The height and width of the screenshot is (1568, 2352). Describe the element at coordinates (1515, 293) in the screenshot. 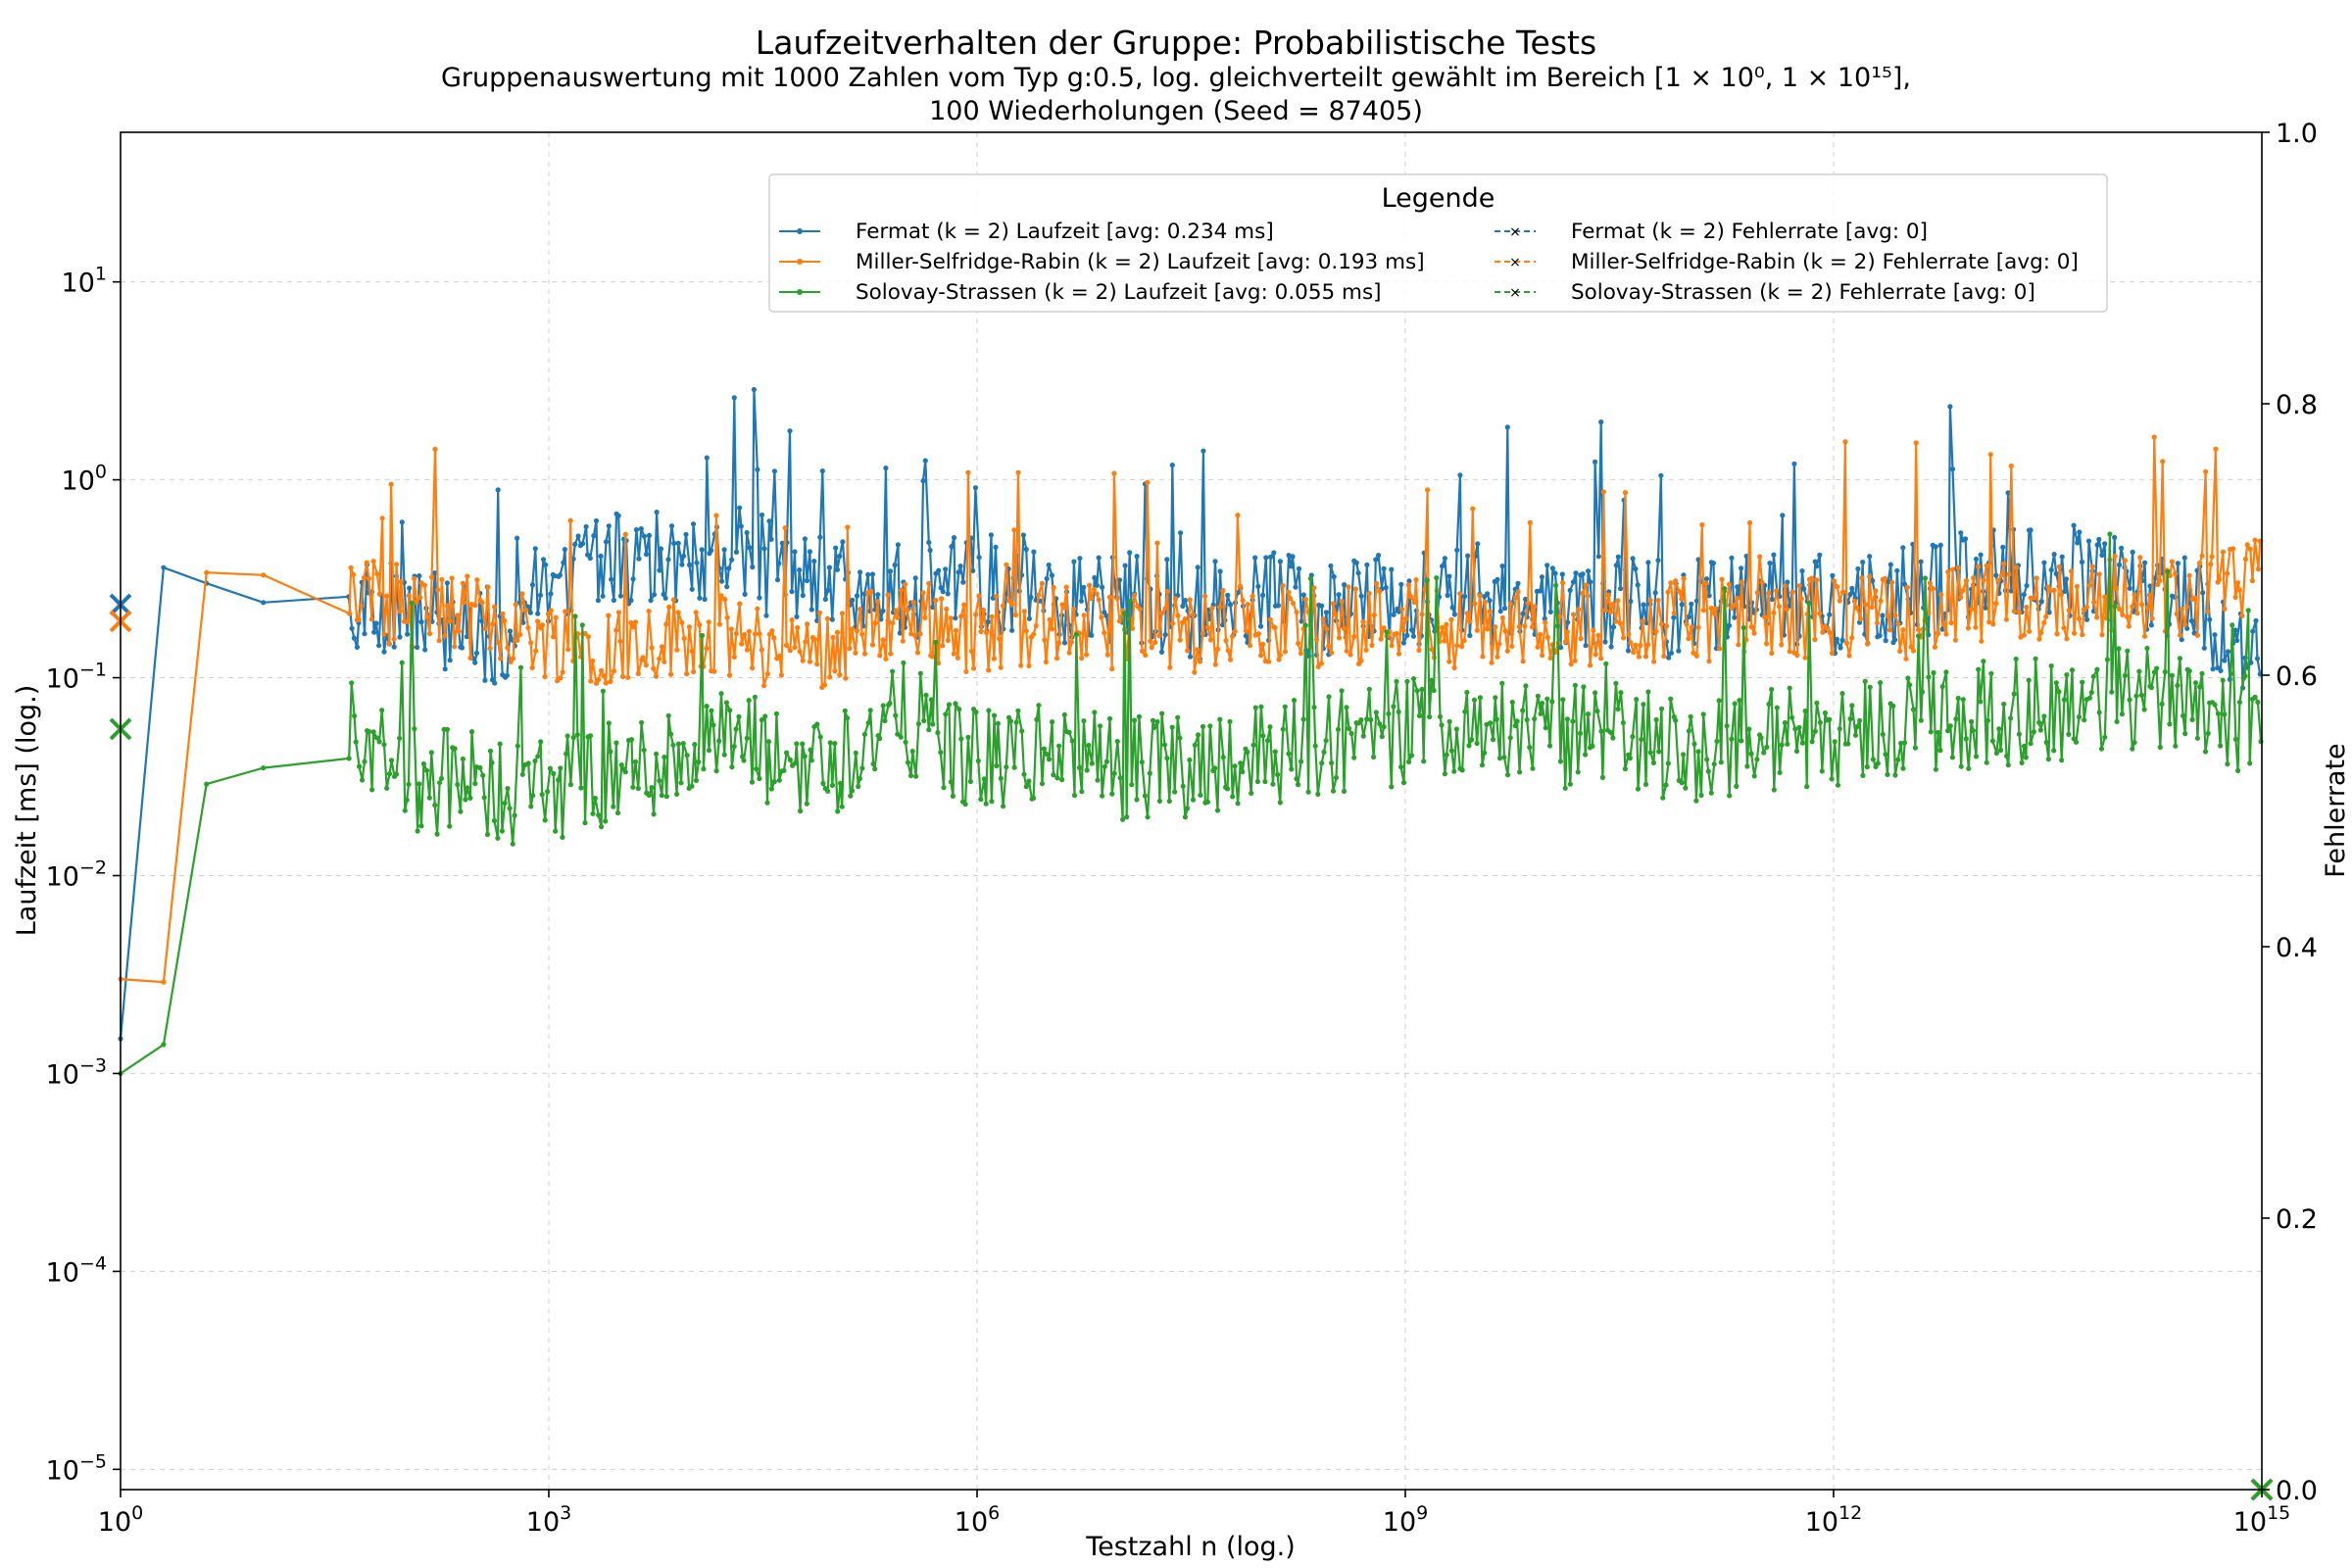

I see `legend-swatch-marker: ×` at that location.